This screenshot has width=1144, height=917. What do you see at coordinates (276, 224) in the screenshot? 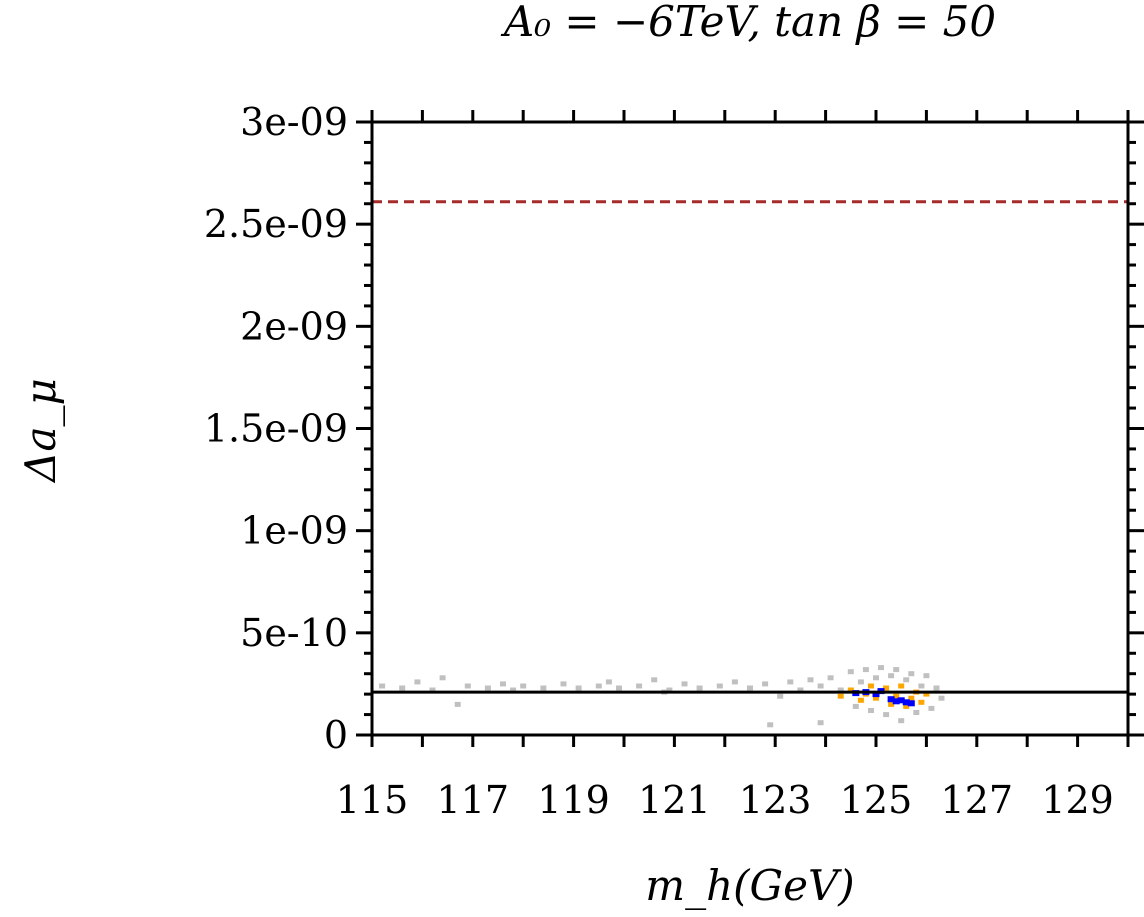
I see `y-tick-label-5: 2.5e-09` at bounding box center [276, 224].